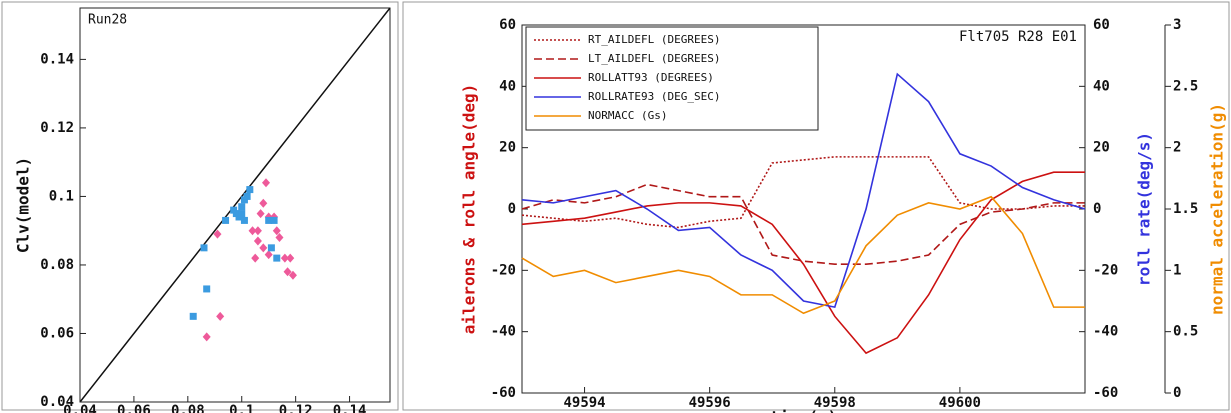  Describe the element at coordinates (1185, 332) in the screenshot. I see `y-tick-label: 0.5` at that location.